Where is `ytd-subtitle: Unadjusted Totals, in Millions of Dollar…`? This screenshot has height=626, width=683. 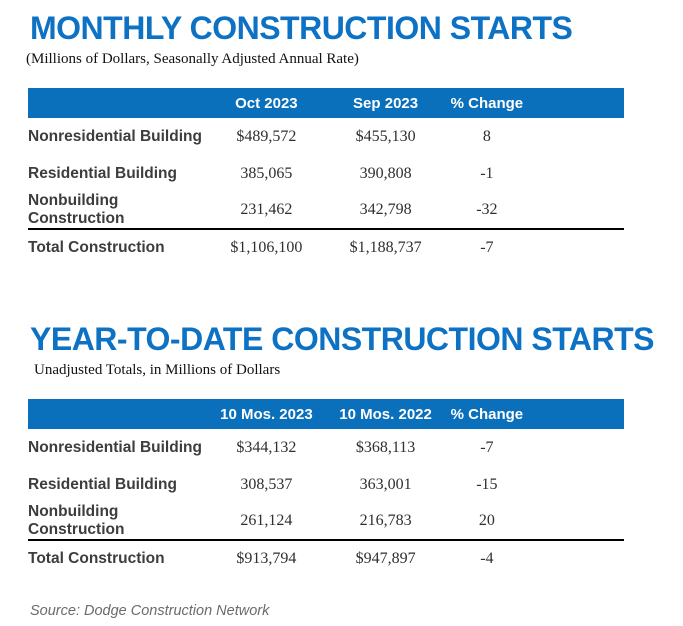
ytd-subtitle: Unadjusted Totals, in Millions of Dollar… is located at coordinates (157, 370).